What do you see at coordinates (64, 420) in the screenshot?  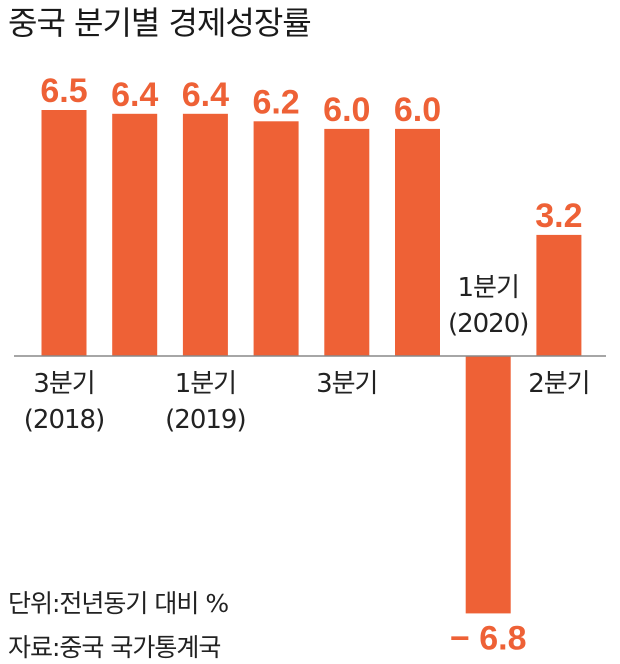 I see `category-label-2018-Q3-line2: (2018)` at bounding box center [64, 420].